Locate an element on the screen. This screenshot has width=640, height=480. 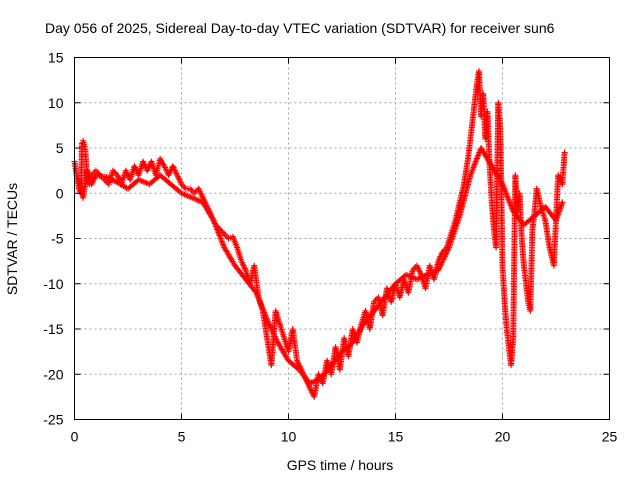
y-tick-label: -15 is located at coordinates (53, 329).